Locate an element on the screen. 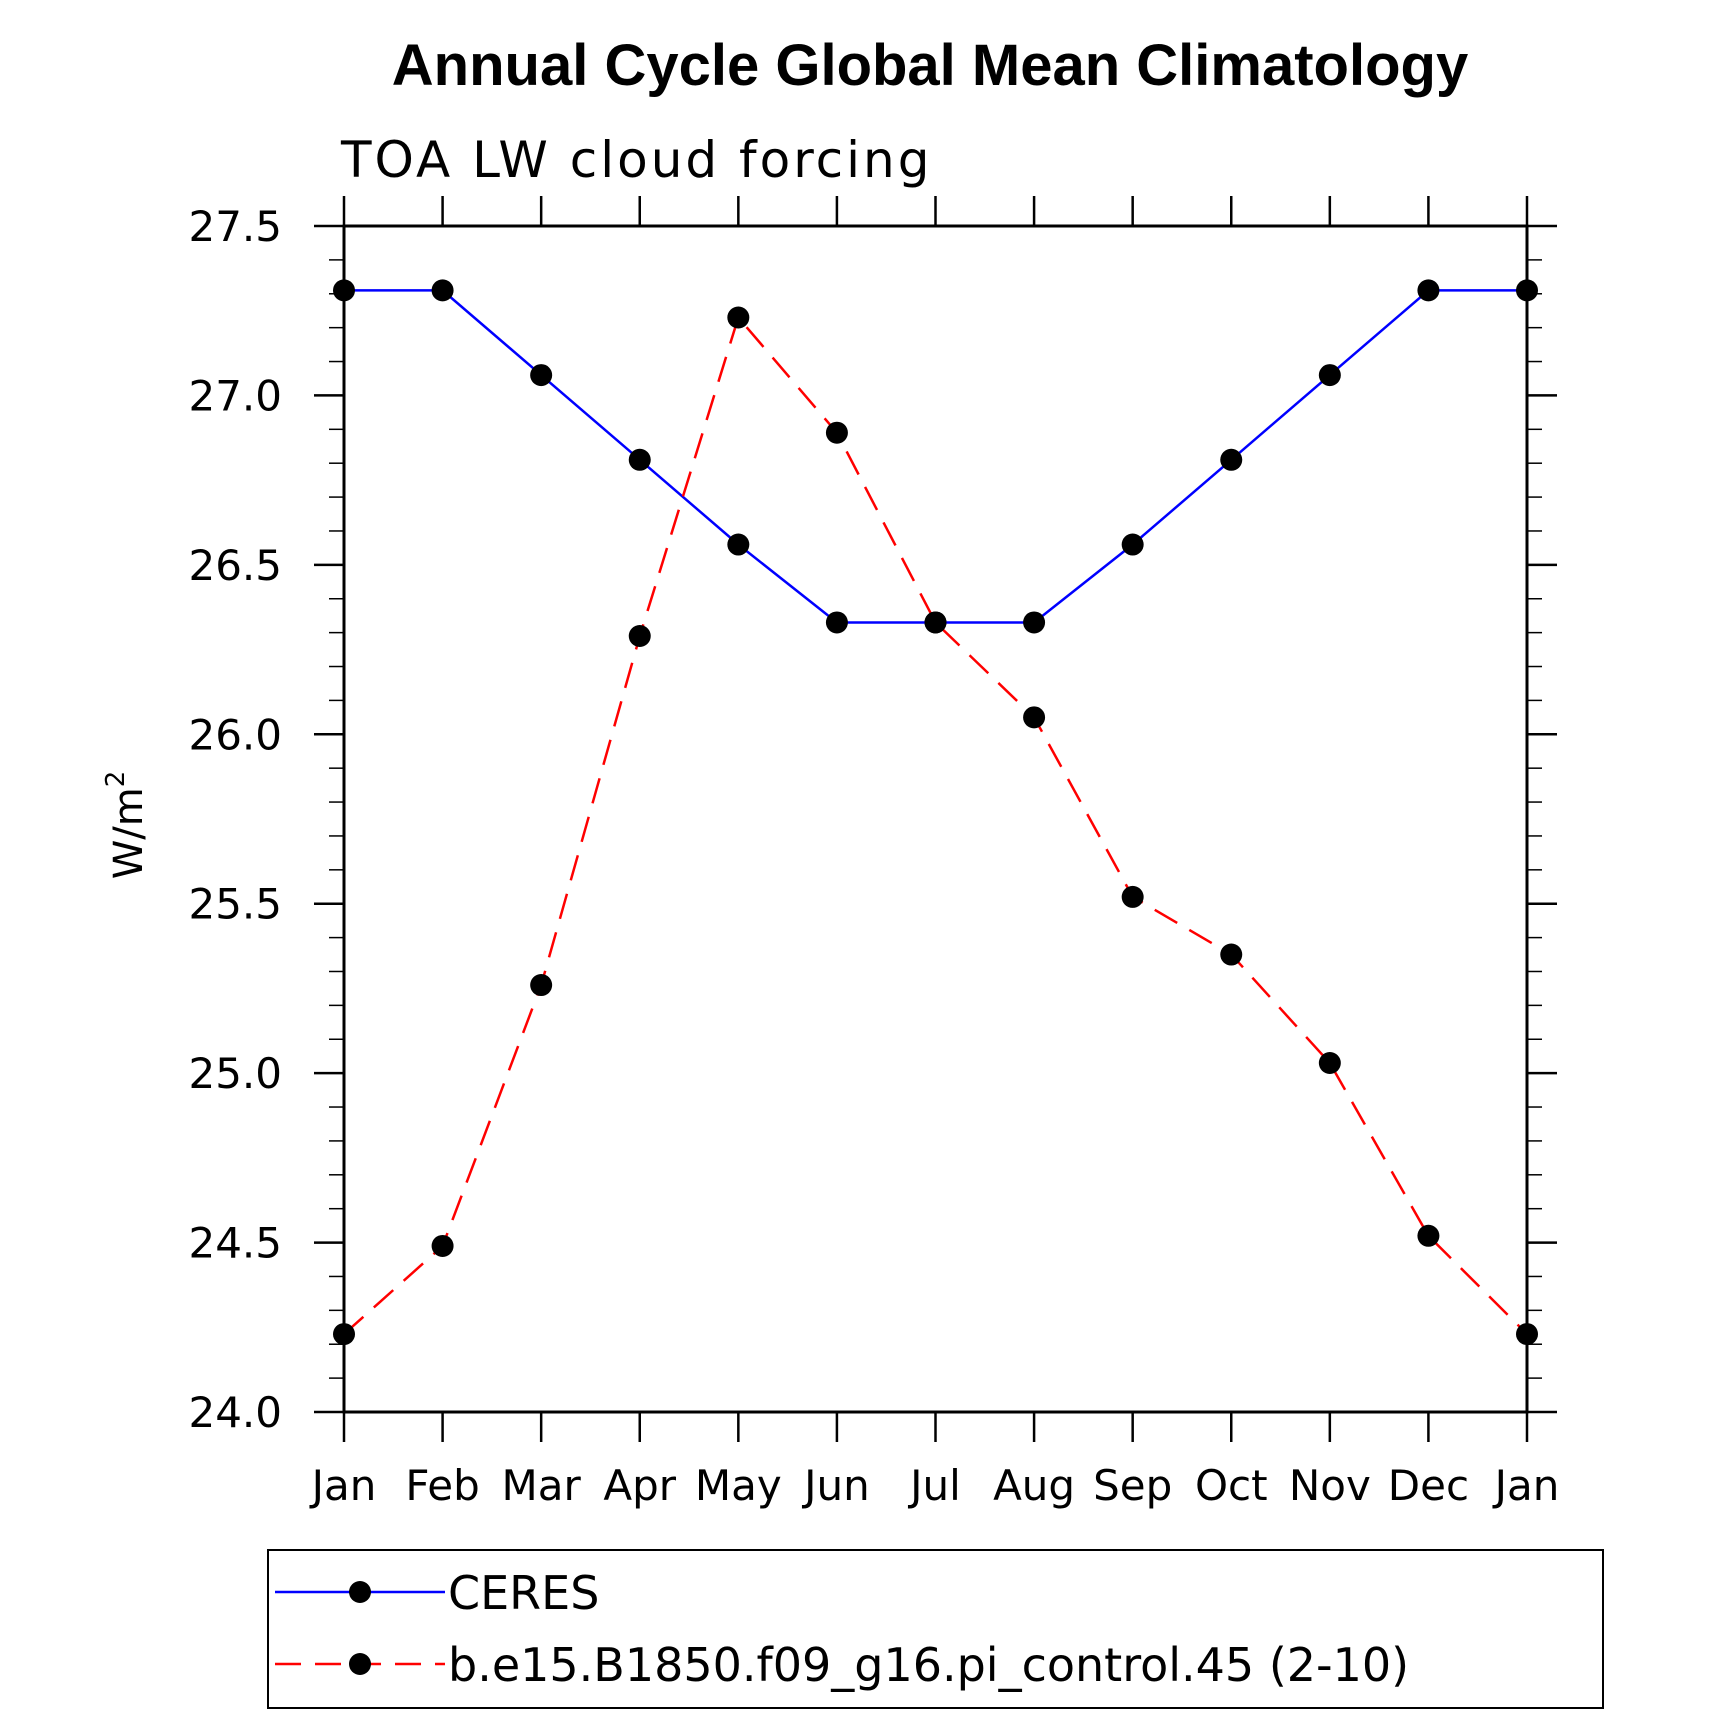 The image size is (1710, 1713). y-tick-label: 27.5 is located at coordinates (235, 226).